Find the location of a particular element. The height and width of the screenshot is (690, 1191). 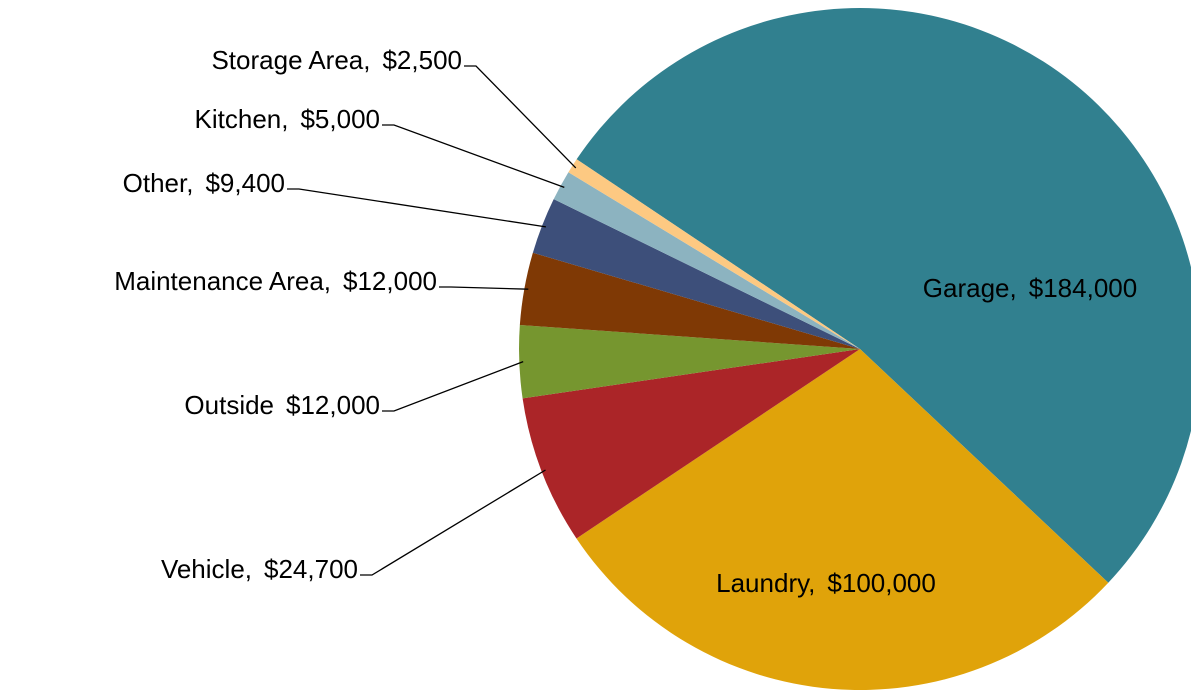

slice-label: Vehicle, $24,700 is located at coordinates (259, 569).